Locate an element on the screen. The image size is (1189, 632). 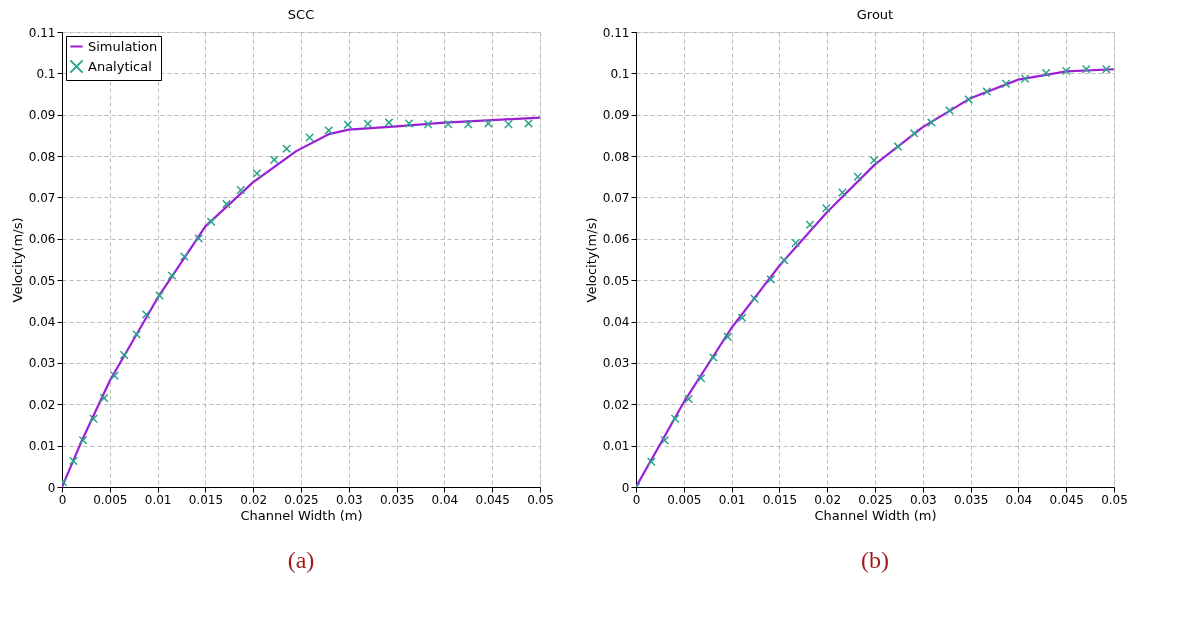
x-tick-label: 0 is located at coordinates (62, 499).